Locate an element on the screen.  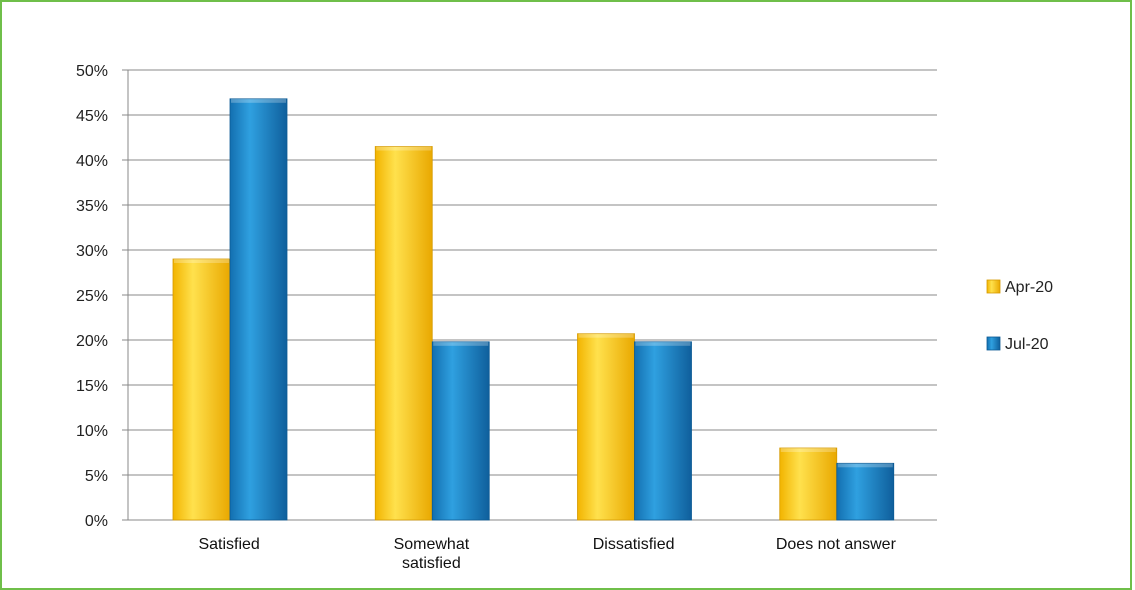
y-tick-label: 25% is located at coordinates (92, 296).